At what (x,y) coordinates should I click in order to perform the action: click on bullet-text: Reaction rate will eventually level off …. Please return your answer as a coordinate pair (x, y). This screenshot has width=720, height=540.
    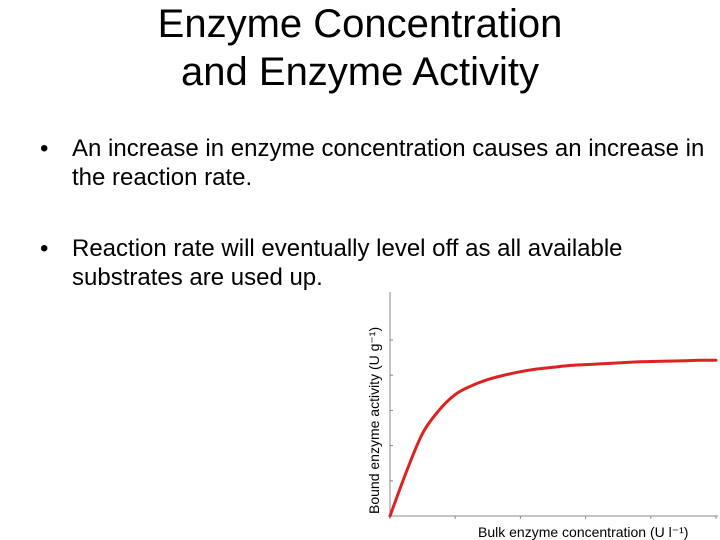
    Looking at the image, I should click on (347, 263).